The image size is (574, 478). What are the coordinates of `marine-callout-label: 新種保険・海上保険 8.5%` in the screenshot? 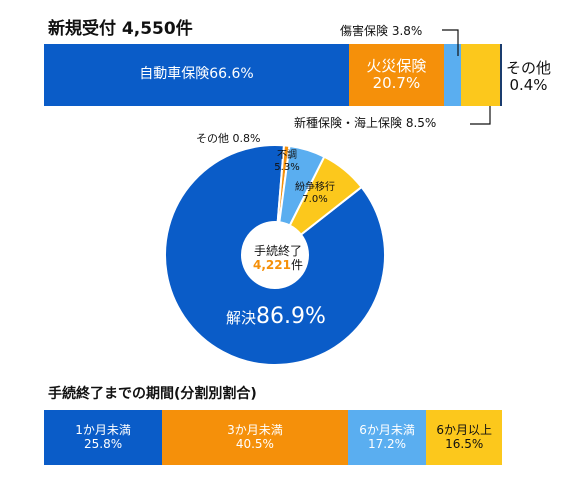 It's located at (365, 123).